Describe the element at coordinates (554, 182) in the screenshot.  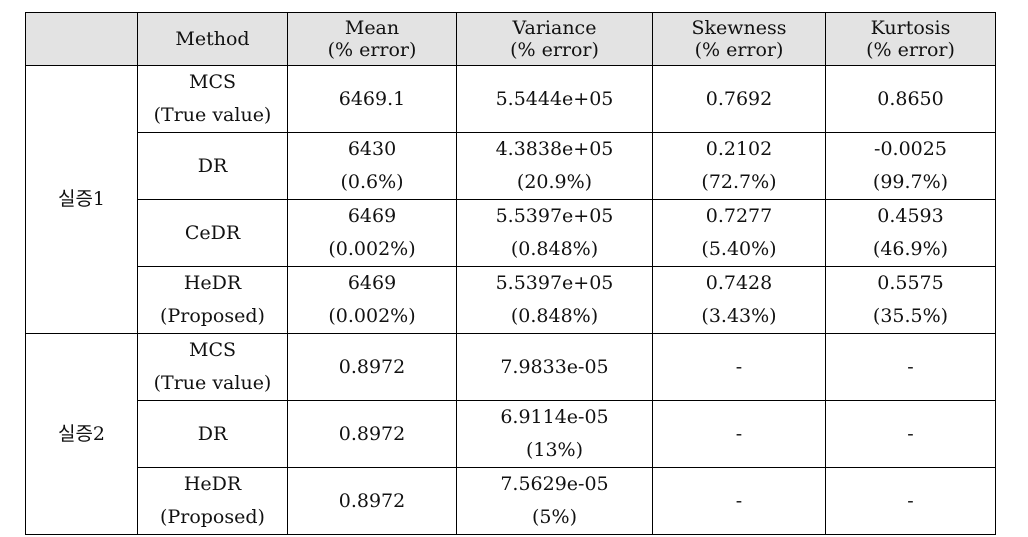
I see `cell-text: (20.9%)` at that location.